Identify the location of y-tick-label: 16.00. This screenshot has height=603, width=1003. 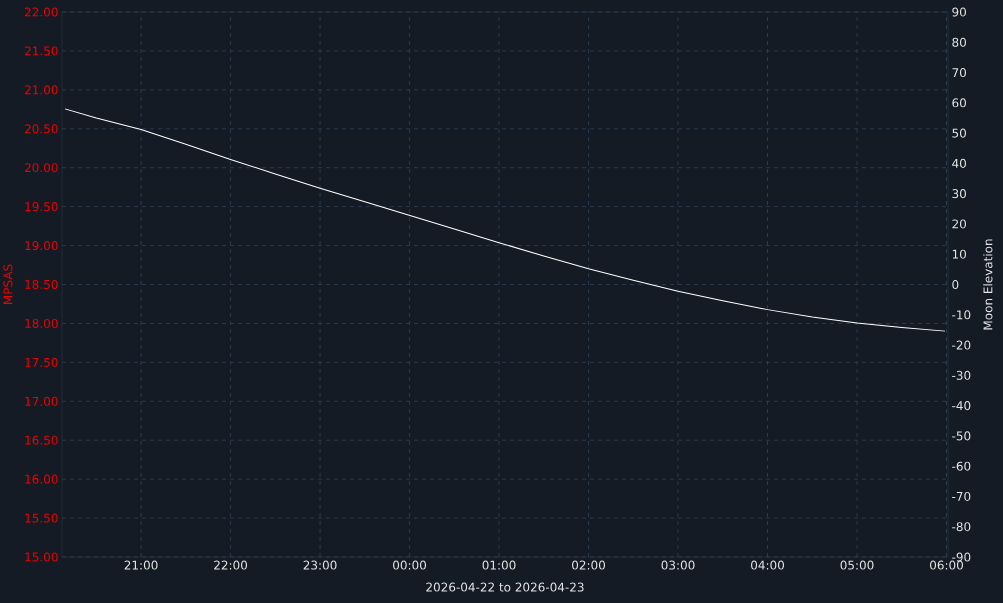
(41, 479).